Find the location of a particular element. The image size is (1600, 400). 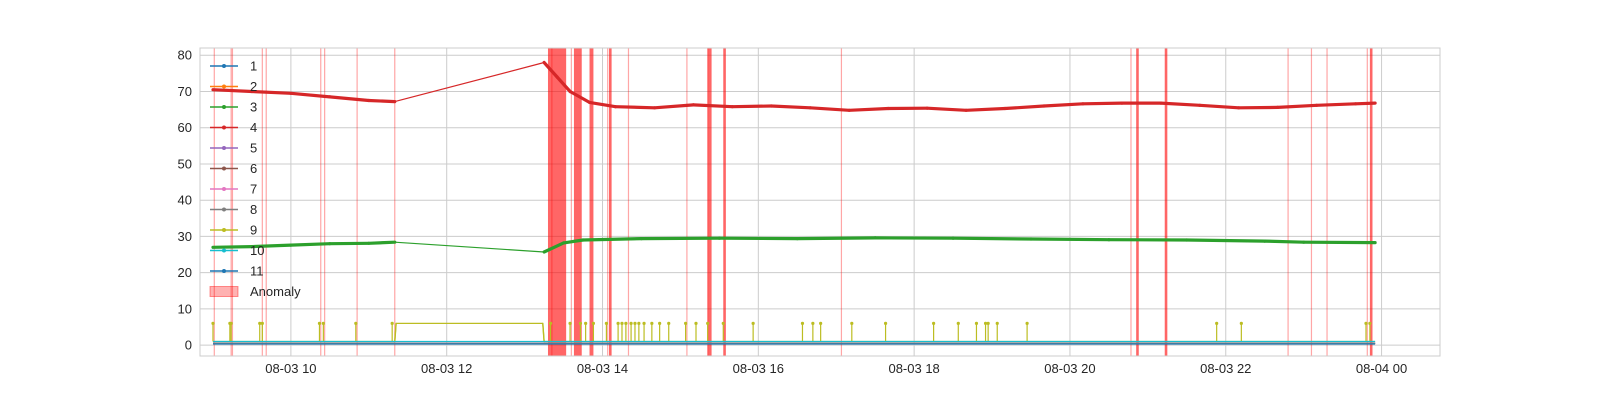

x-tick-label: 08-03 20 is located at coordinates (1069, 368).